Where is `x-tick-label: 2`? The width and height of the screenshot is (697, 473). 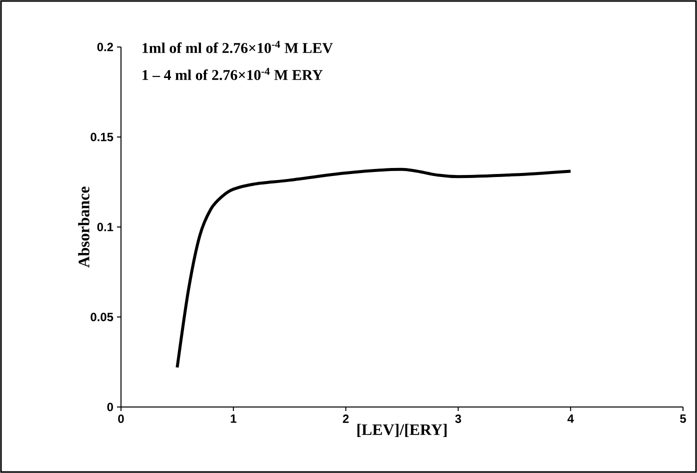
x-tick-label: 2 is located at coordinates (345, 418).